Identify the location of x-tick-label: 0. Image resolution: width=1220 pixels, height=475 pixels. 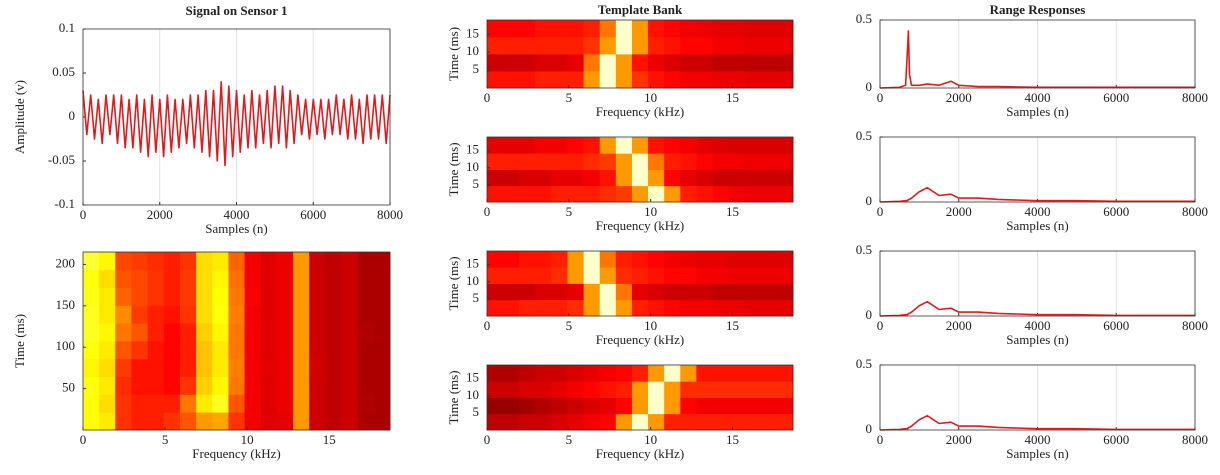
(880, 325).